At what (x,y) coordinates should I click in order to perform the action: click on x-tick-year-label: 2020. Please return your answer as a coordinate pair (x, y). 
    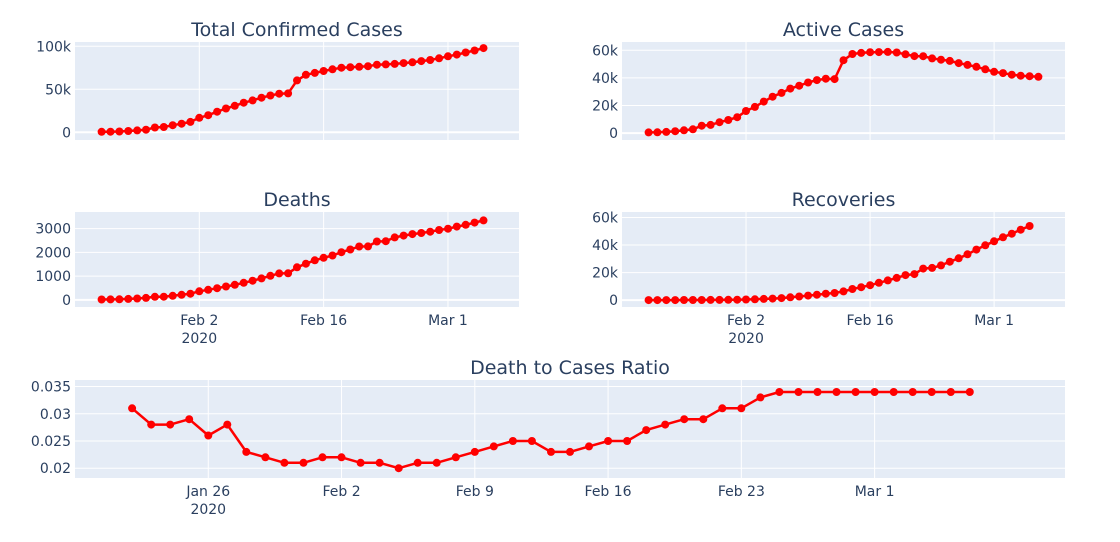
    Looking at the image, I should click on (208, 510).